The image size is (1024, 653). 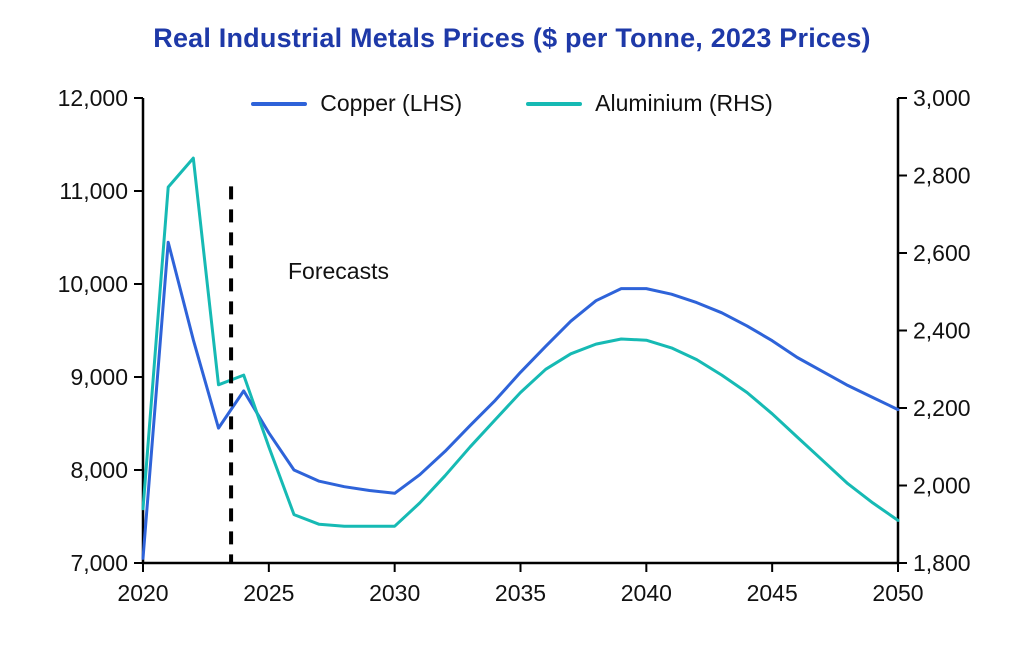 What do you see at coordinates (93, 284) in the screenshot?
I see `left-axis-tick-label: 10,000` at bounding box center [93, 284].